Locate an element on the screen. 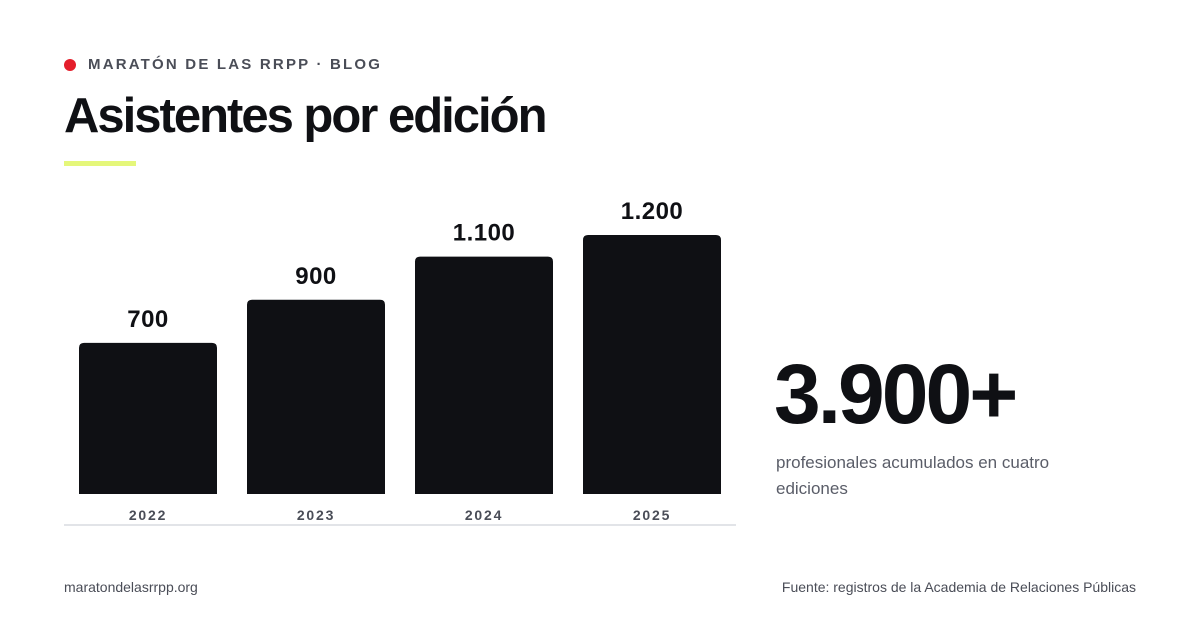 This screenshot has width=1200, height=630. value-label-2025: 1.200 is located at coordinates (652, 211).